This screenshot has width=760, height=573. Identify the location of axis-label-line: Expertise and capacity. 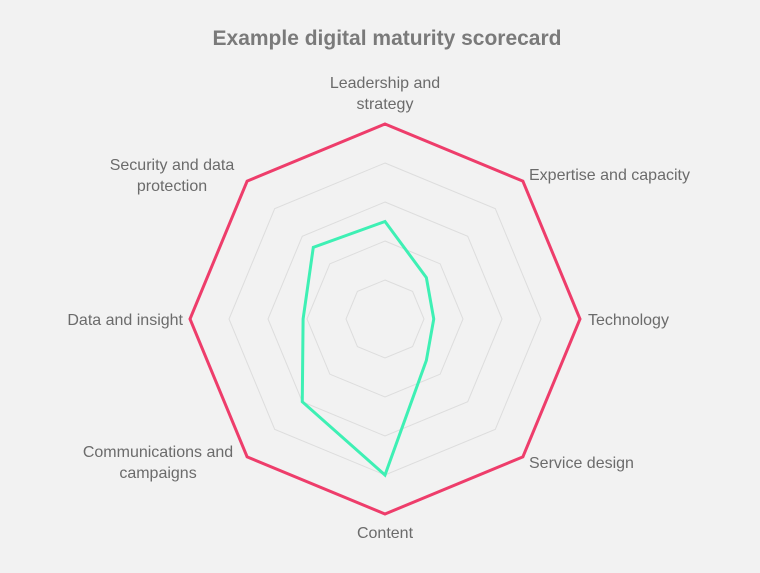
(609, 175).